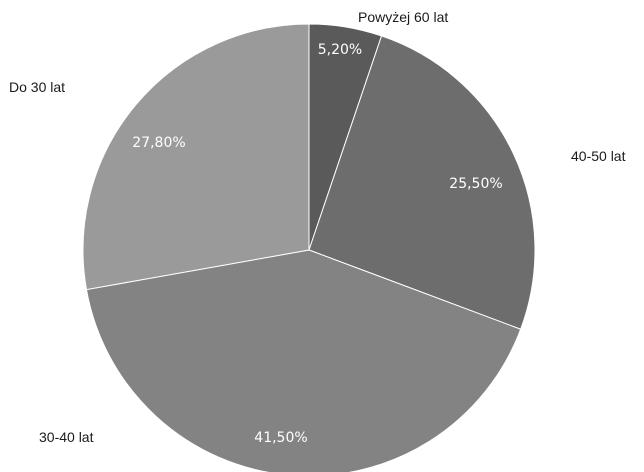 The width and height of the screenshot is (644, 472). Describe the element at coordinates (158, 143) in the screenshot. I see `slice-value-label-3: 27,80%` at that location.